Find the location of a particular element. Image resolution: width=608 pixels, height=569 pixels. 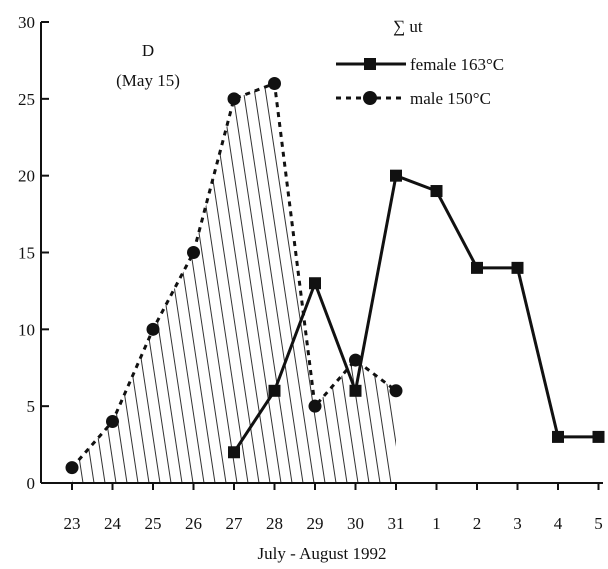

x-axis-ticks: 23 24 25 26 27 28 29 30 31 1 2 3 4 5 is located at coordinates (333, 508).